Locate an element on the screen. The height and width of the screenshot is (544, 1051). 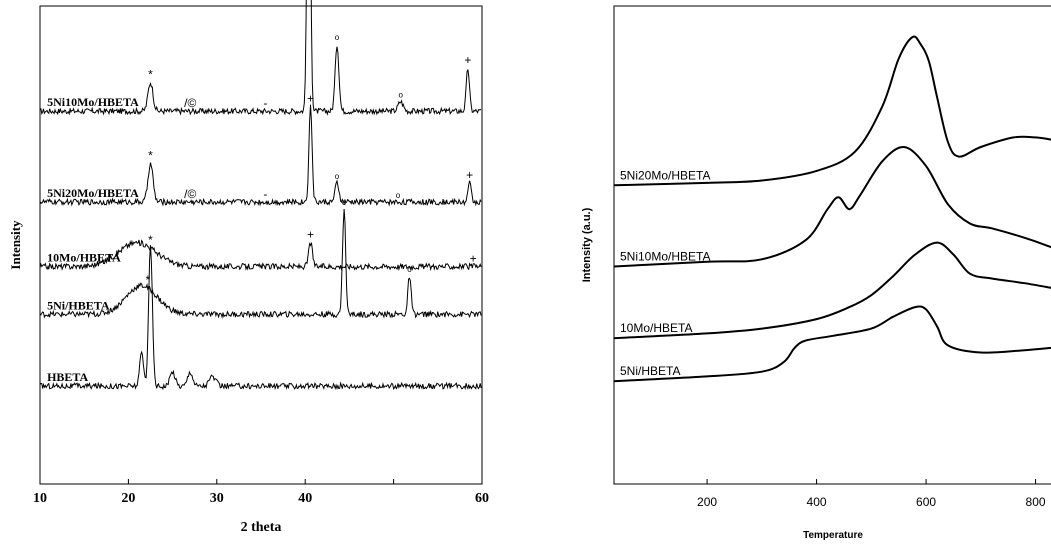
xrd-series-label: 10Mo/HBETA is located at coordinates (84, 258).